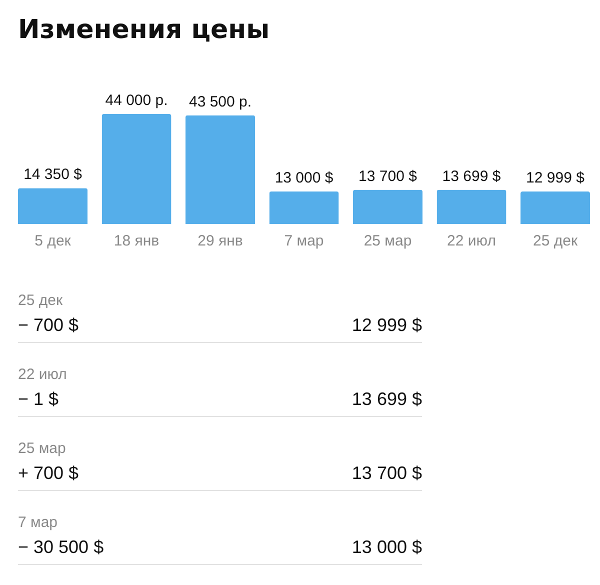  I want to click on text: − 30 500 $, so click(61, 547).